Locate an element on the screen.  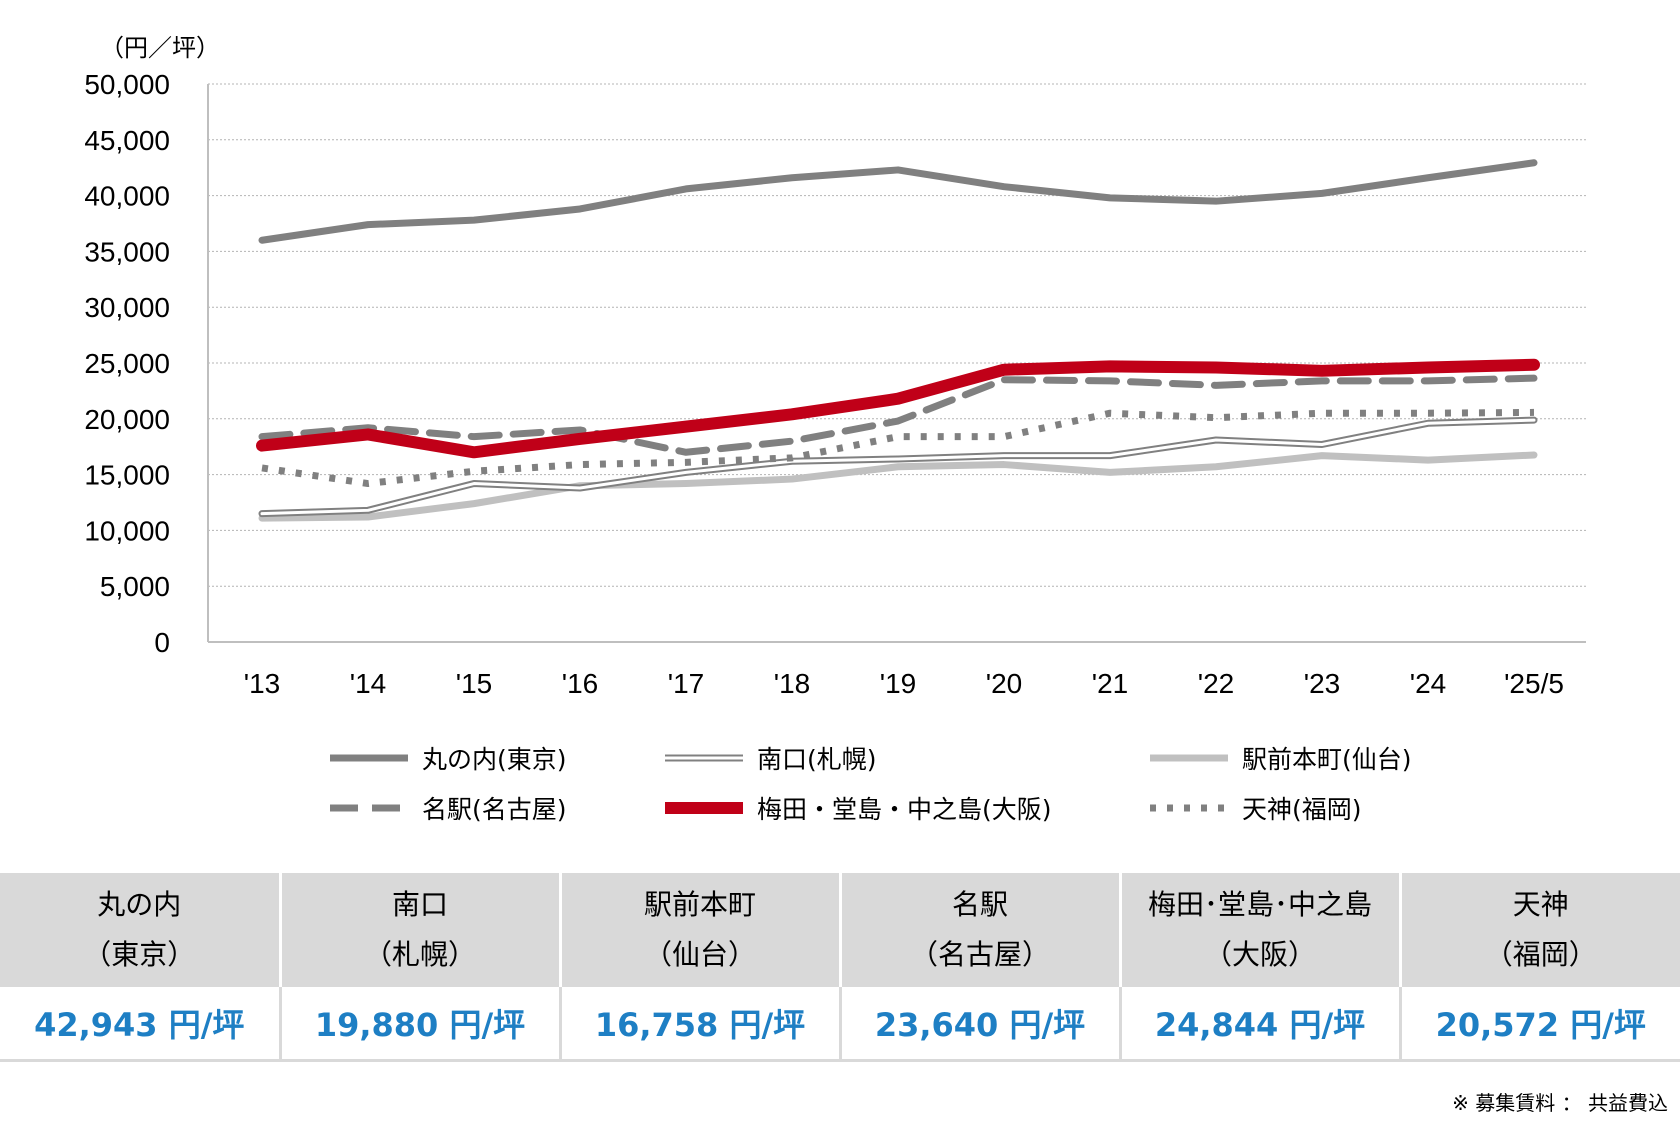
summary-value-cell: 16,758 円/坪 is located at coordinates (699, 1024).